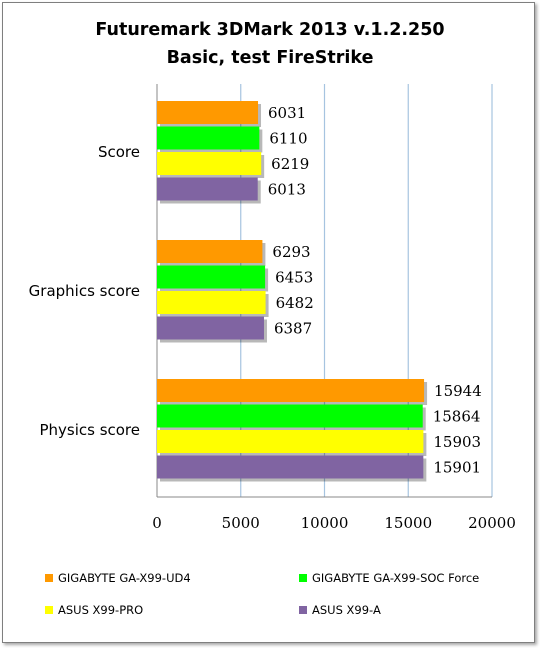 The height and width of the screenshot is (648, 540). What do you see at coordinates (157, 523) in the screenshot?
I see `x-tick-label: 0` at bounding box center [157, 523].